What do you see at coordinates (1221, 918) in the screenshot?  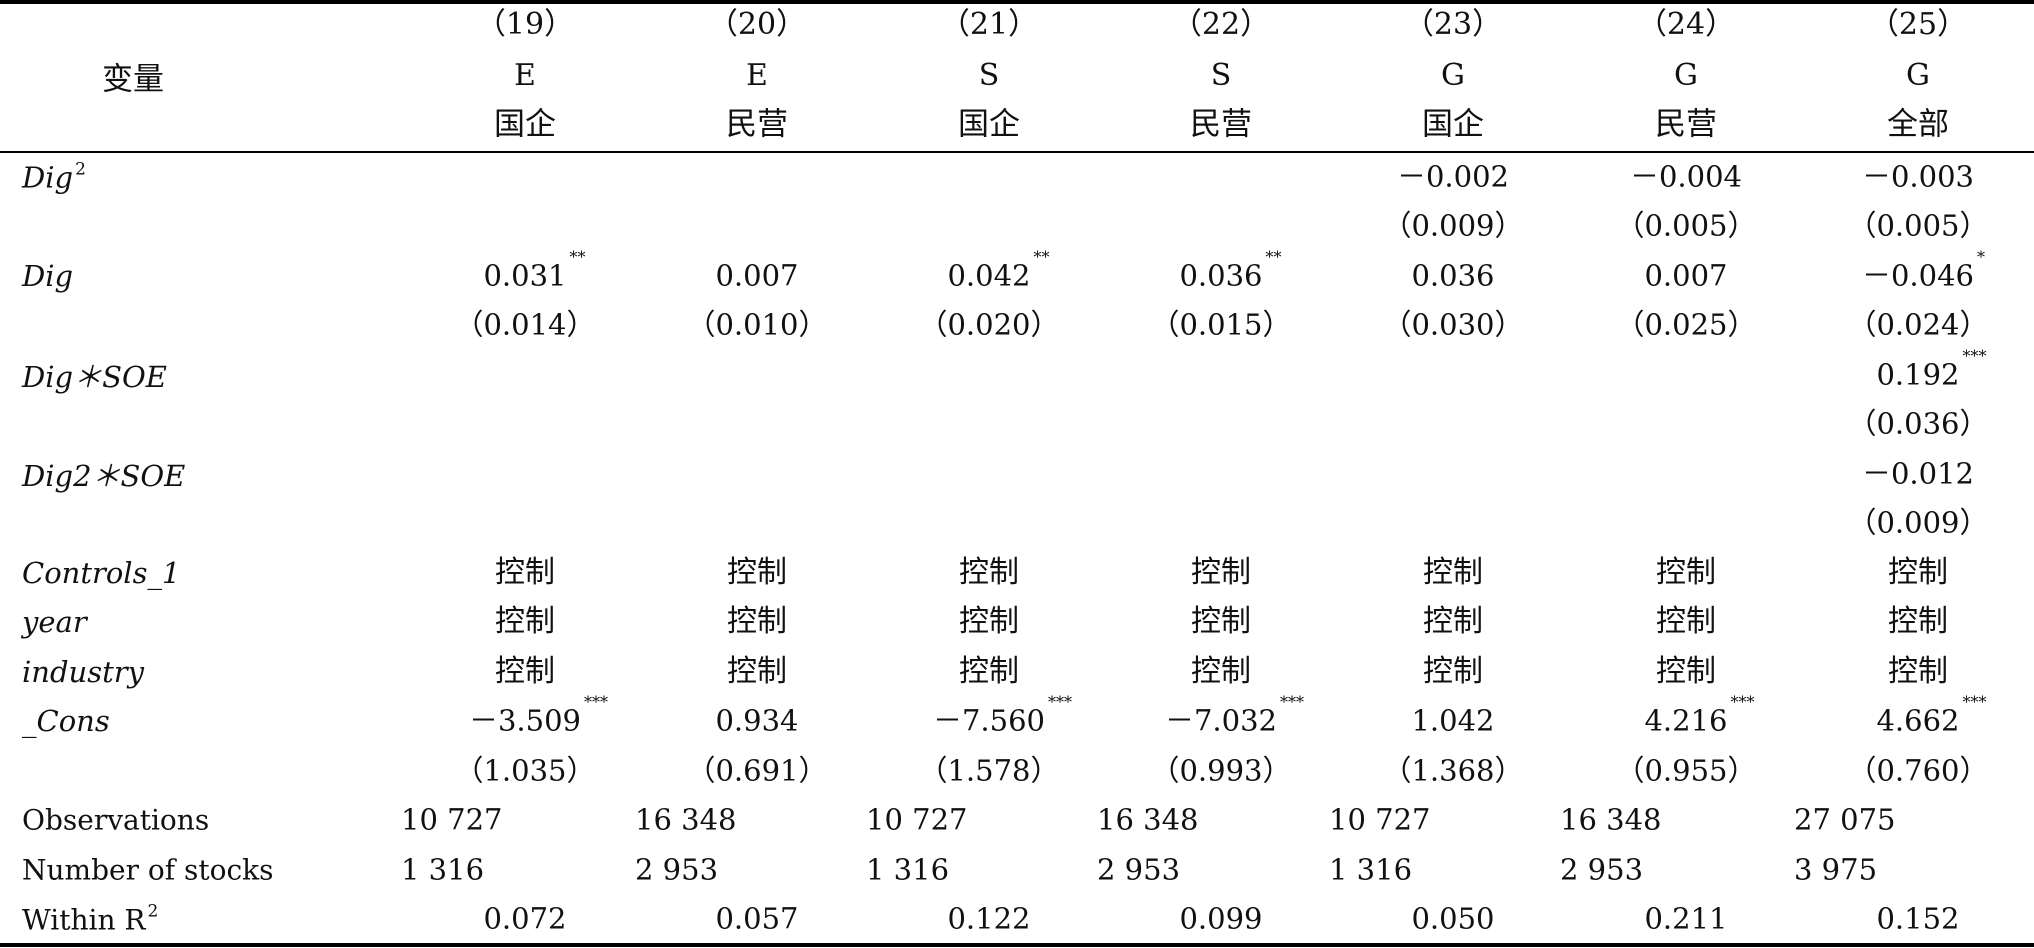 I see `cell-value: 0.099` at bounding box center [1221, 918].